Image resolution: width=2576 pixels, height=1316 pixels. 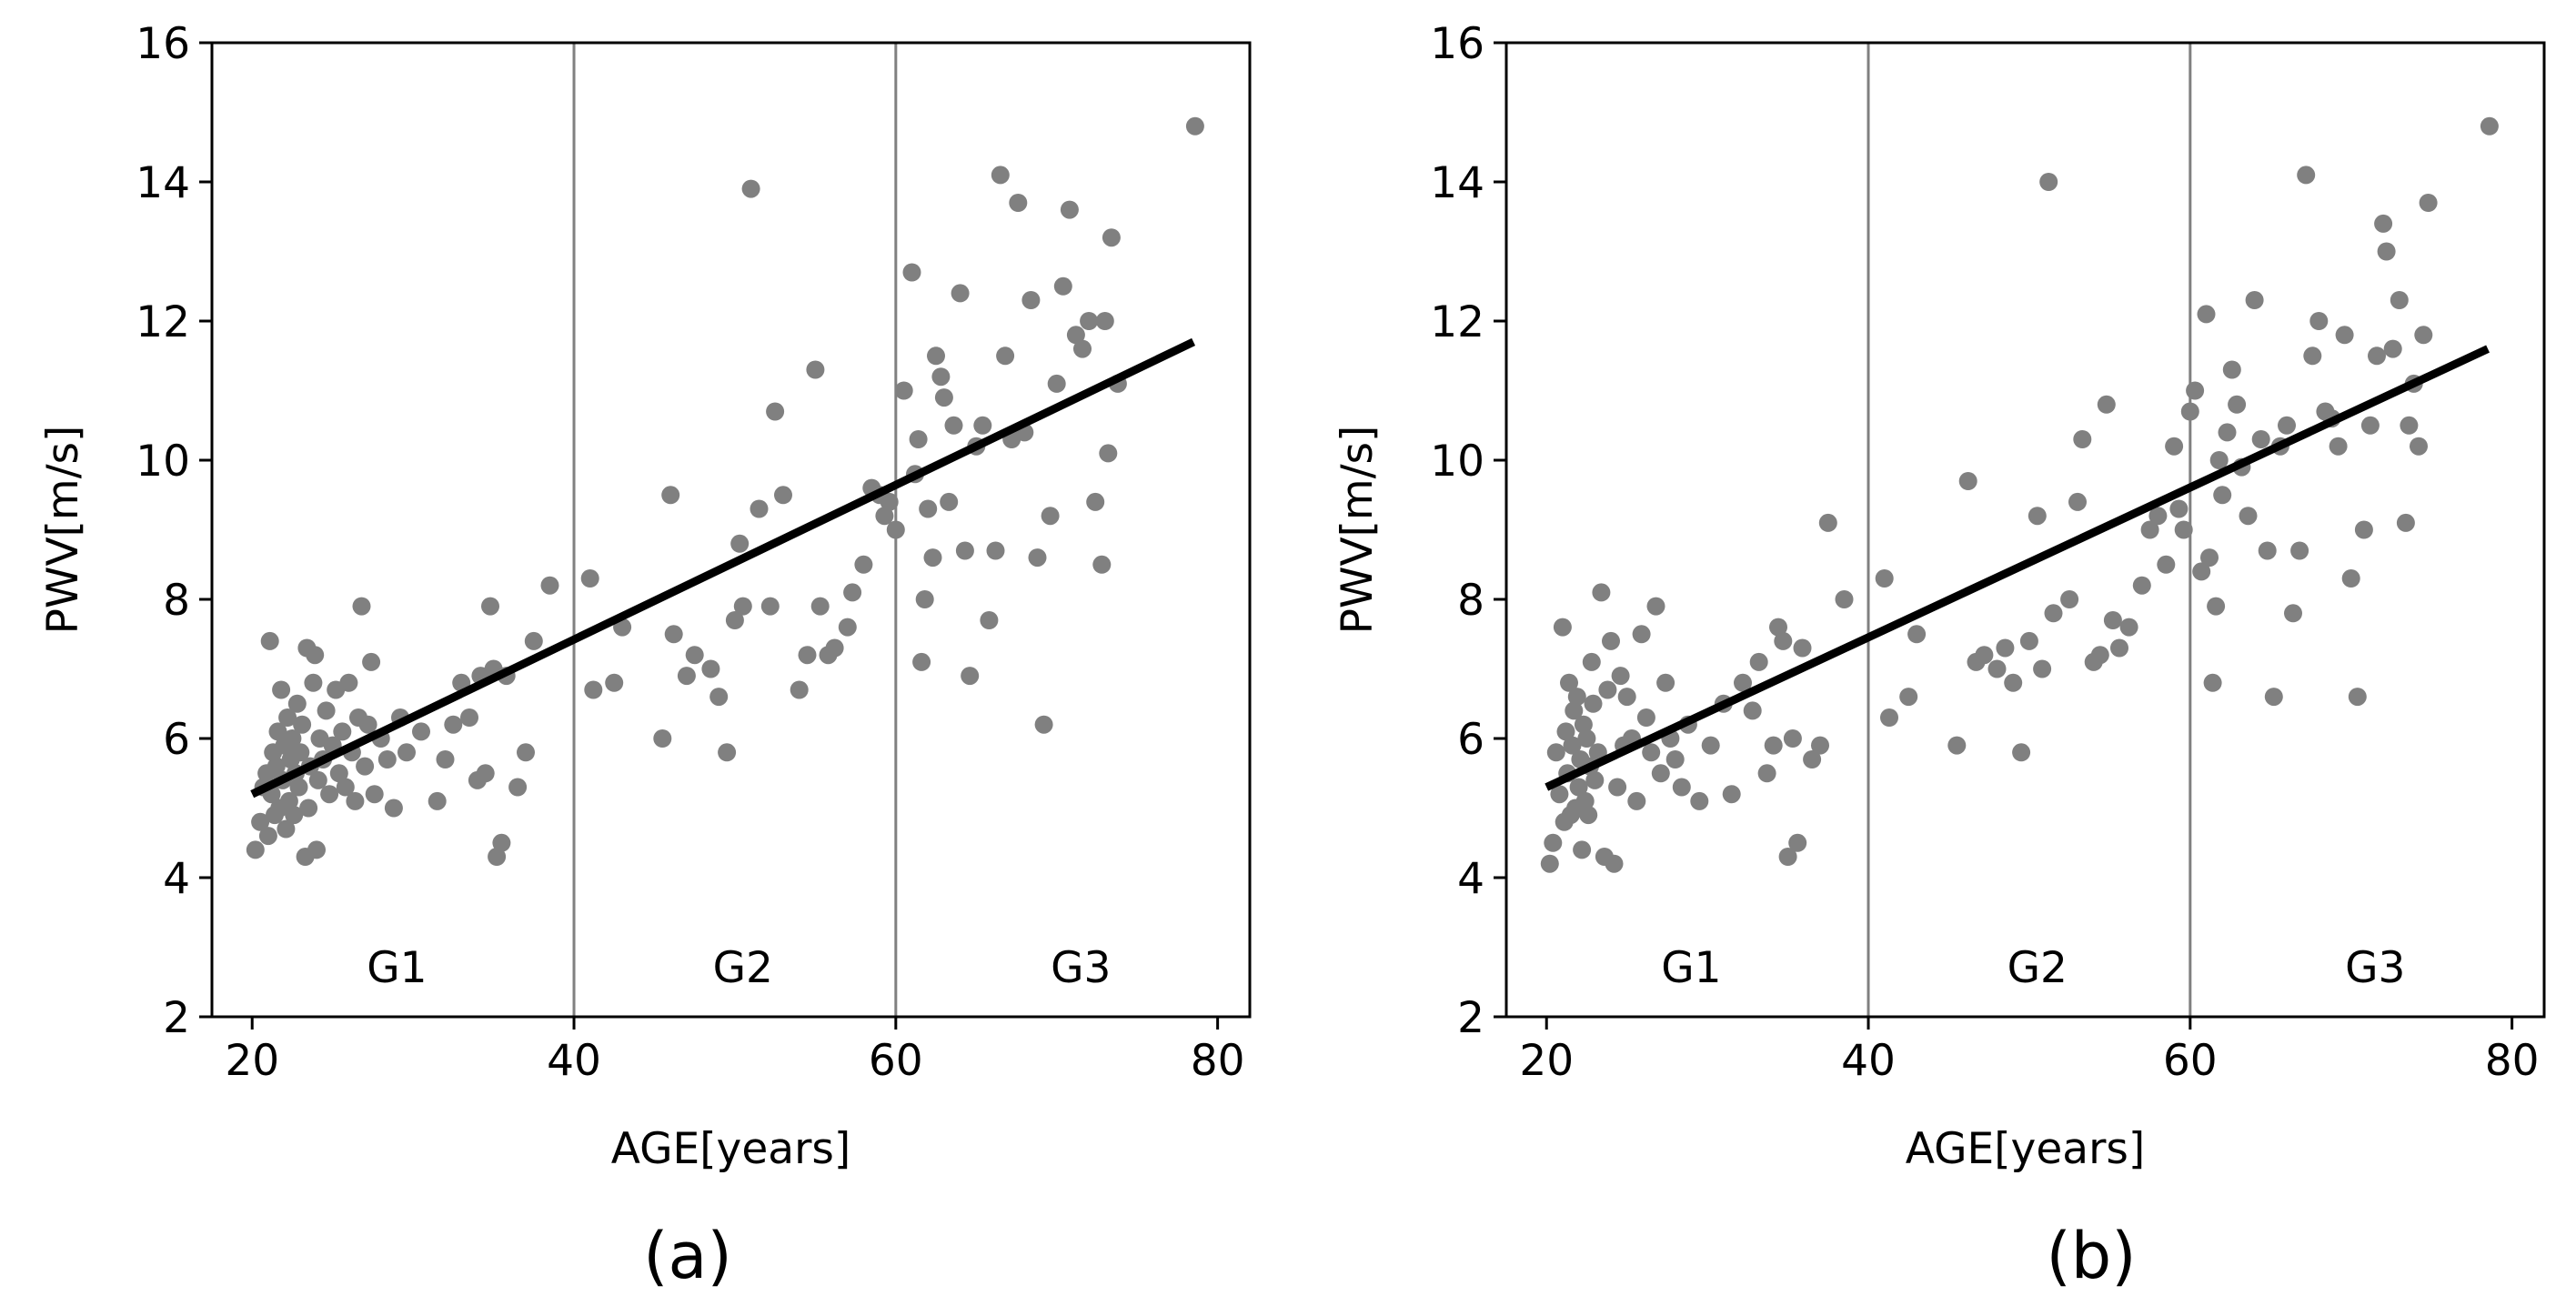 I want to click on x-tick-label: 20, so click(x=252, y=1061).